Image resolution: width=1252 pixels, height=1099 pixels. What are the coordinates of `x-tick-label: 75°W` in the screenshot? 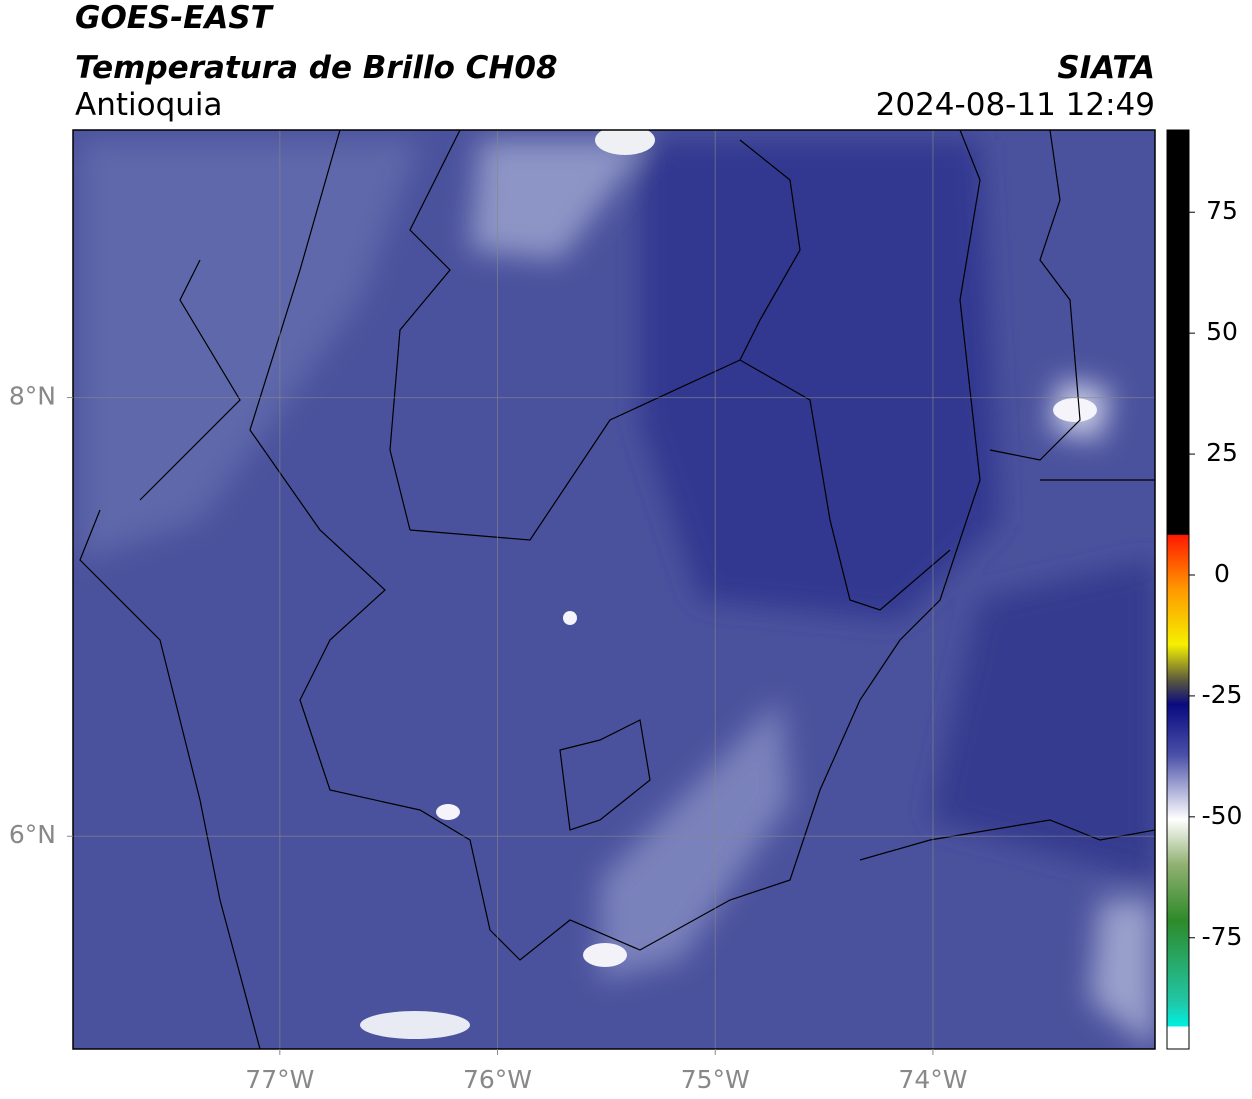 It's located at (715, 1079).